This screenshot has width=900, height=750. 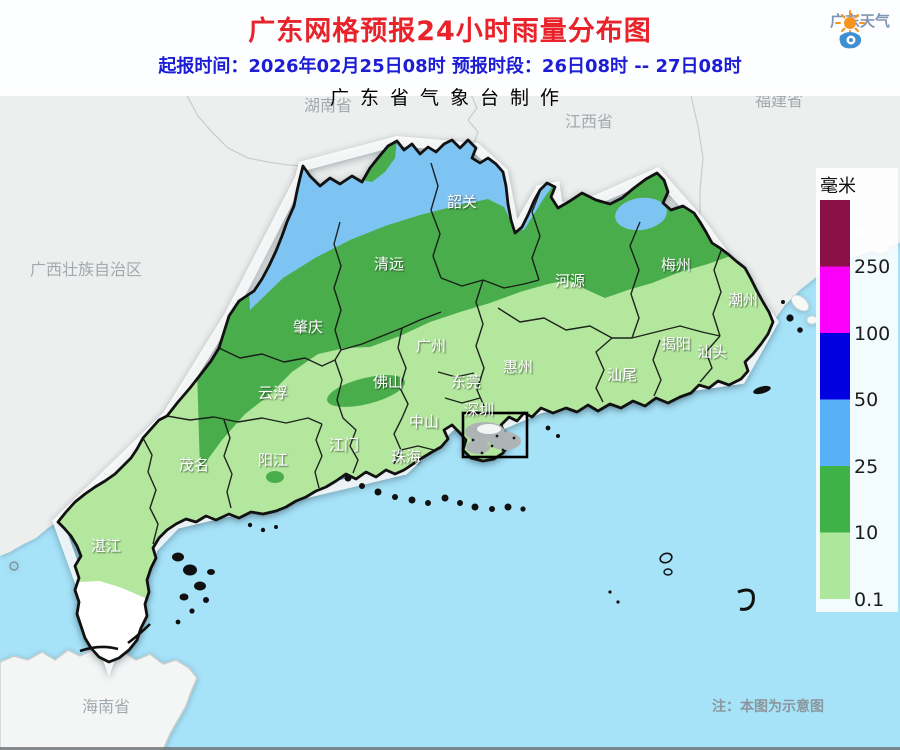 What do you see at coordinates (449, 98) in the screenshot?
I see `map-maker: 广东省气象台制作` at bounding box center [449, 98].